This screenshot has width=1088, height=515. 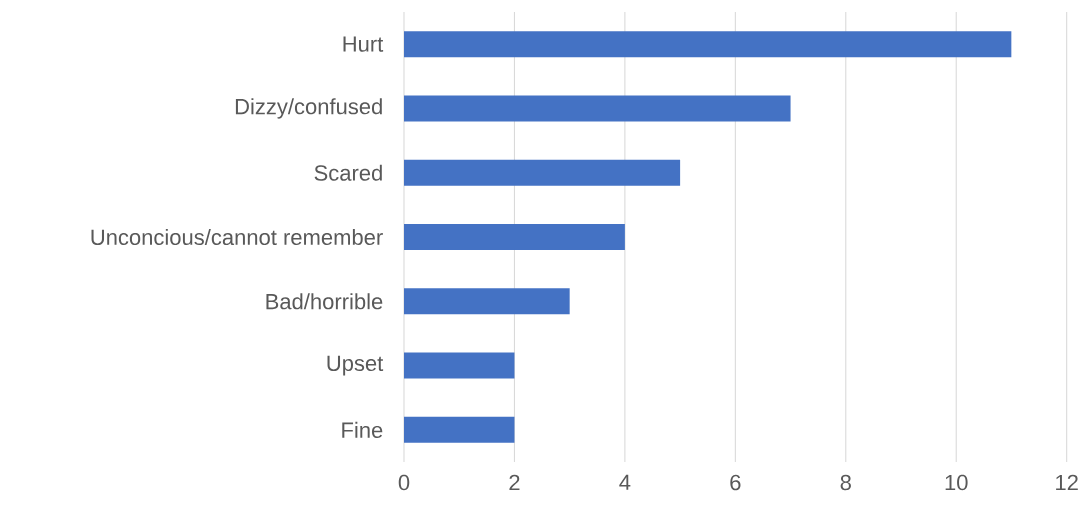 What do you see at coordinates (324, 301) in the screenshot?
I see `y-tick-label: Bad/horrible` at bounding box center [324, 301].